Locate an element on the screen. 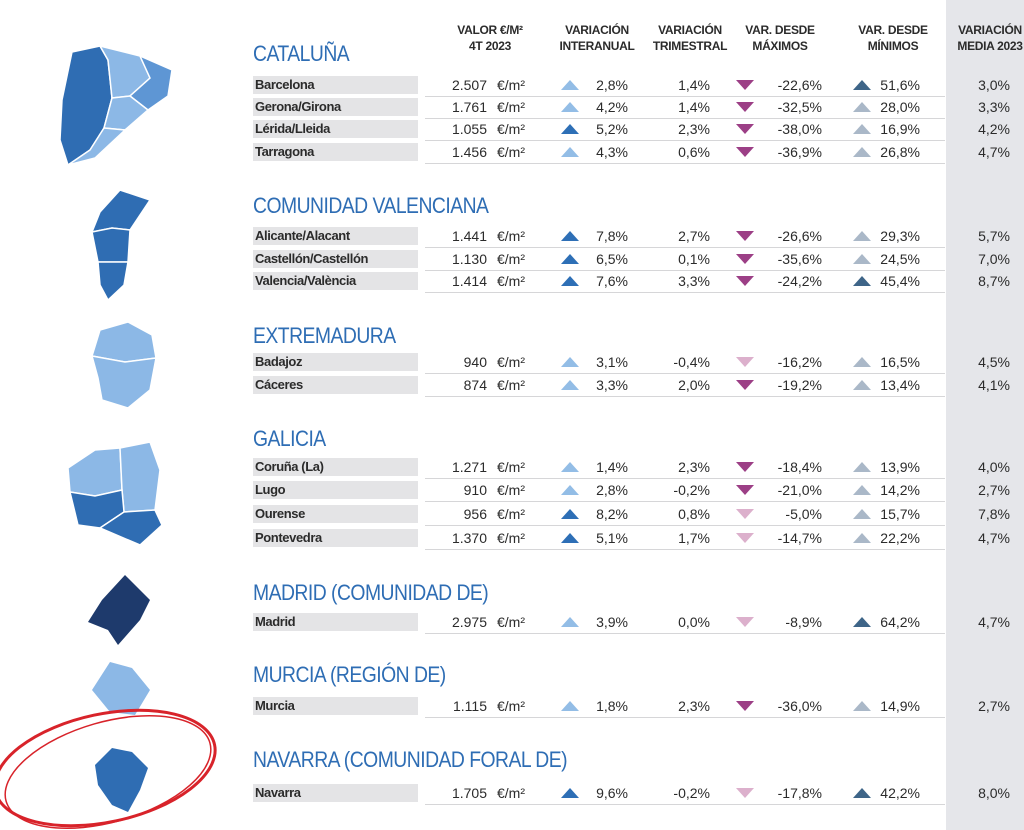 The image size is (1024, 830). cell-value: 7,8% is located at coordinates (612, 236).